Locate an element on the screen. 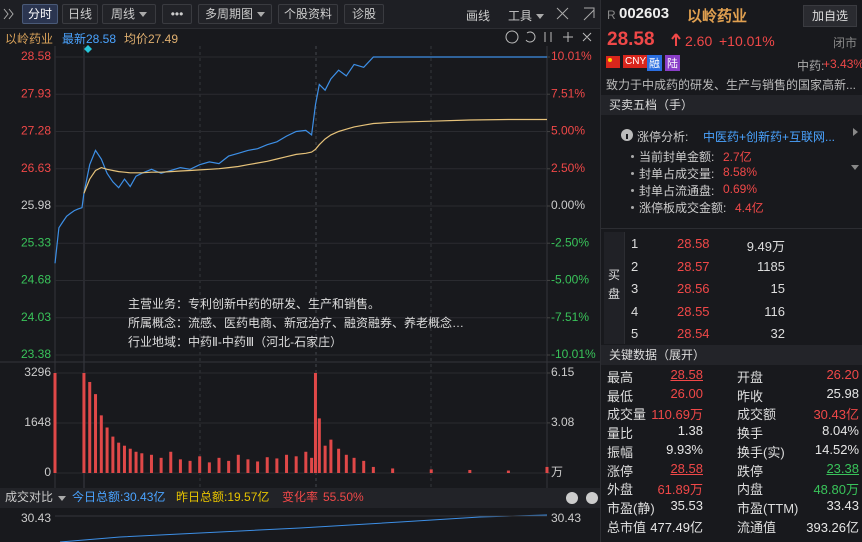 Image resolution: width=862 pixels, height=542 pixels. y-tick-label: 25.33 is located at coordinates (36, 242).